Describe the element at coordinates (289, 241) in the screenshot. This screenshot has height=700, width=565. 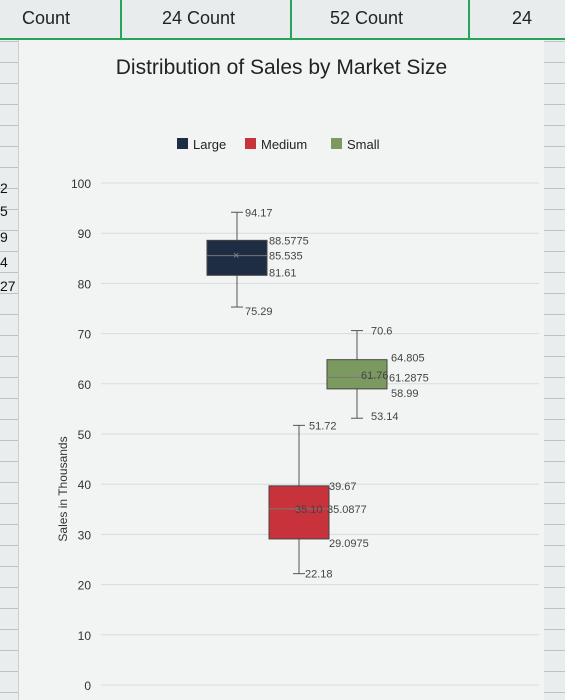
I see `data-label: 88.5775` at that location.